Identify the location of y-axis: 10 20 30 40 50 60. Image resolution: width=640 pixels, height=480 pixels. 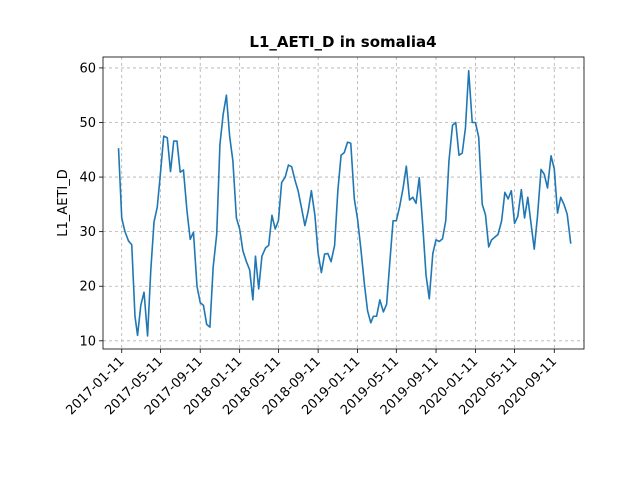
(91, 205).